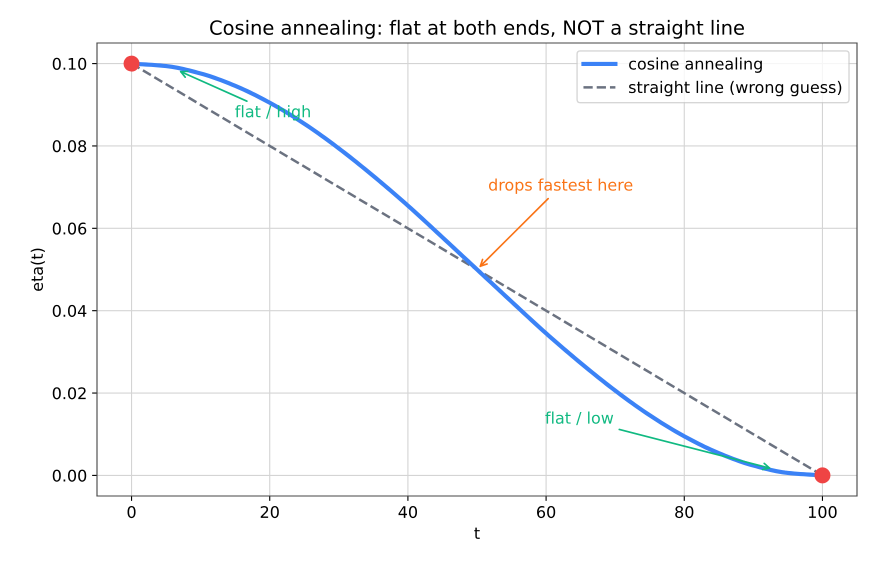 Image resolution: width=871 pixels, height=569 pixels. Describe the element at coordinates (69, 228) in the screenshot. I see `y-tick-label: 0.06` at that location.